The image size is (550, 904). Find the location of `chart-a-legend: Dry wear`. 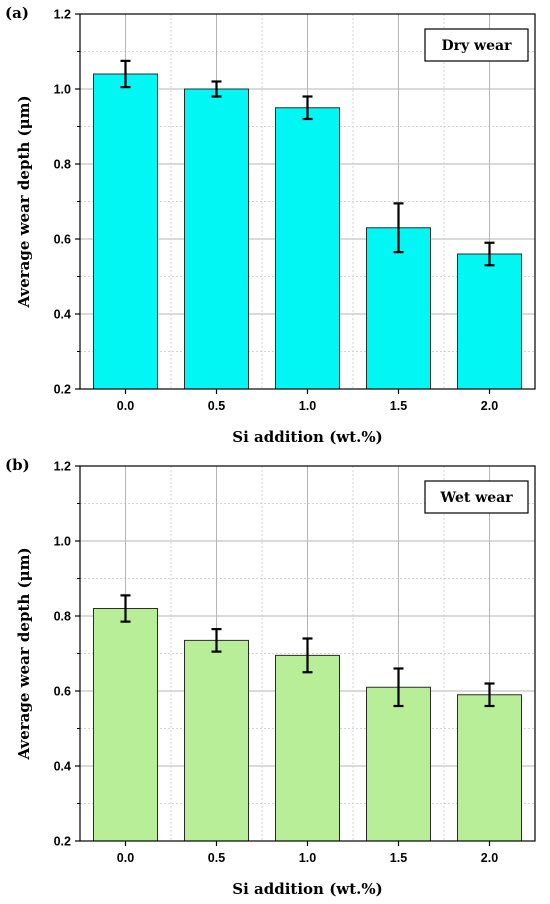

chart-a-legend: Dry wear is located at coordinates (476, 45).